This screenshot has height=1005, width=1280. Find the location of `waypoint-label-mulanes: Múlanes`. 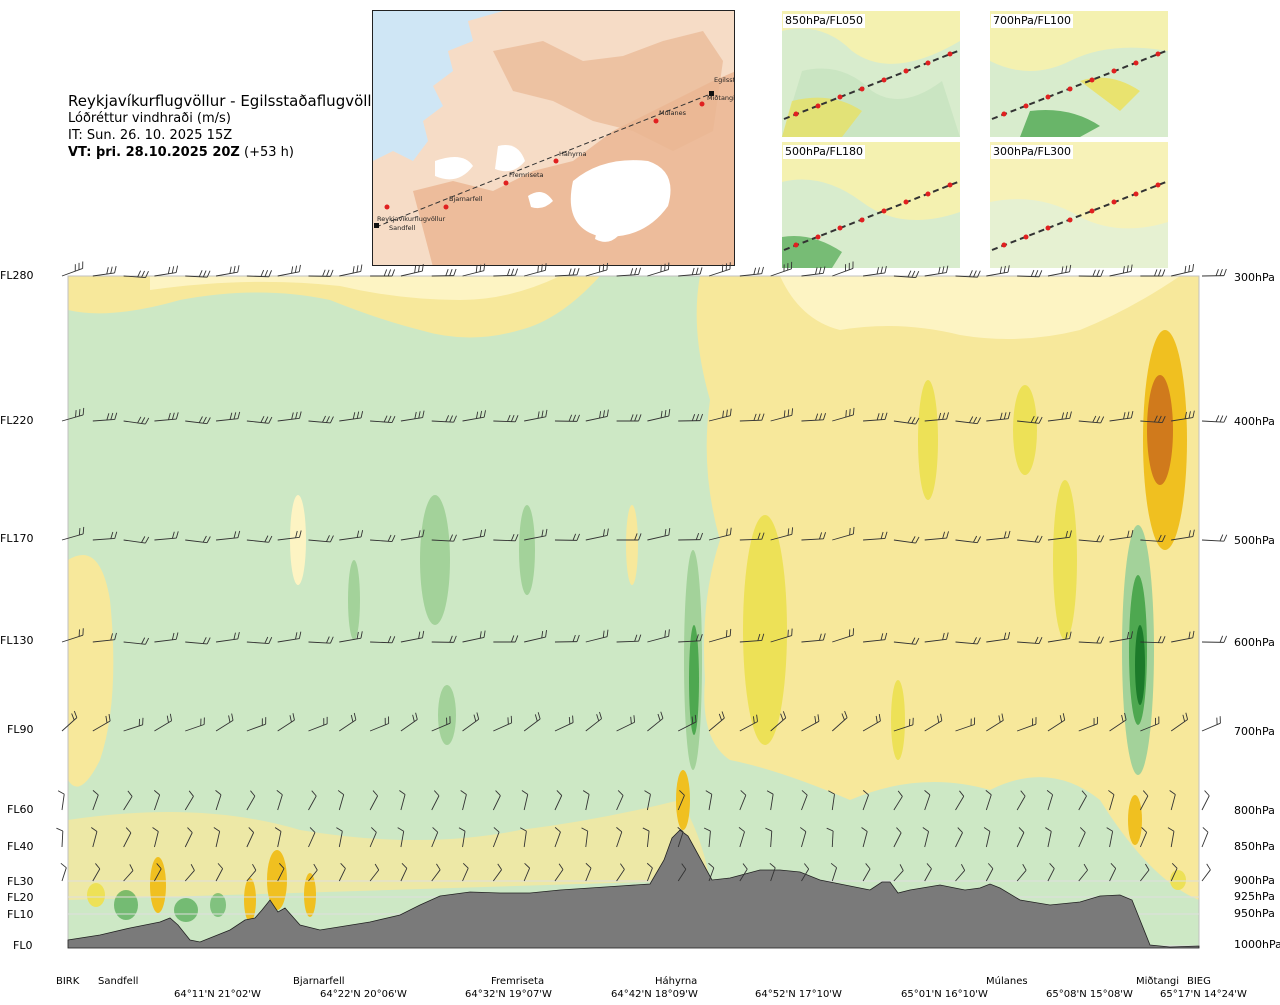

waypoint-label-mulanes: Múlanes is located at coordinates (1007, 981).